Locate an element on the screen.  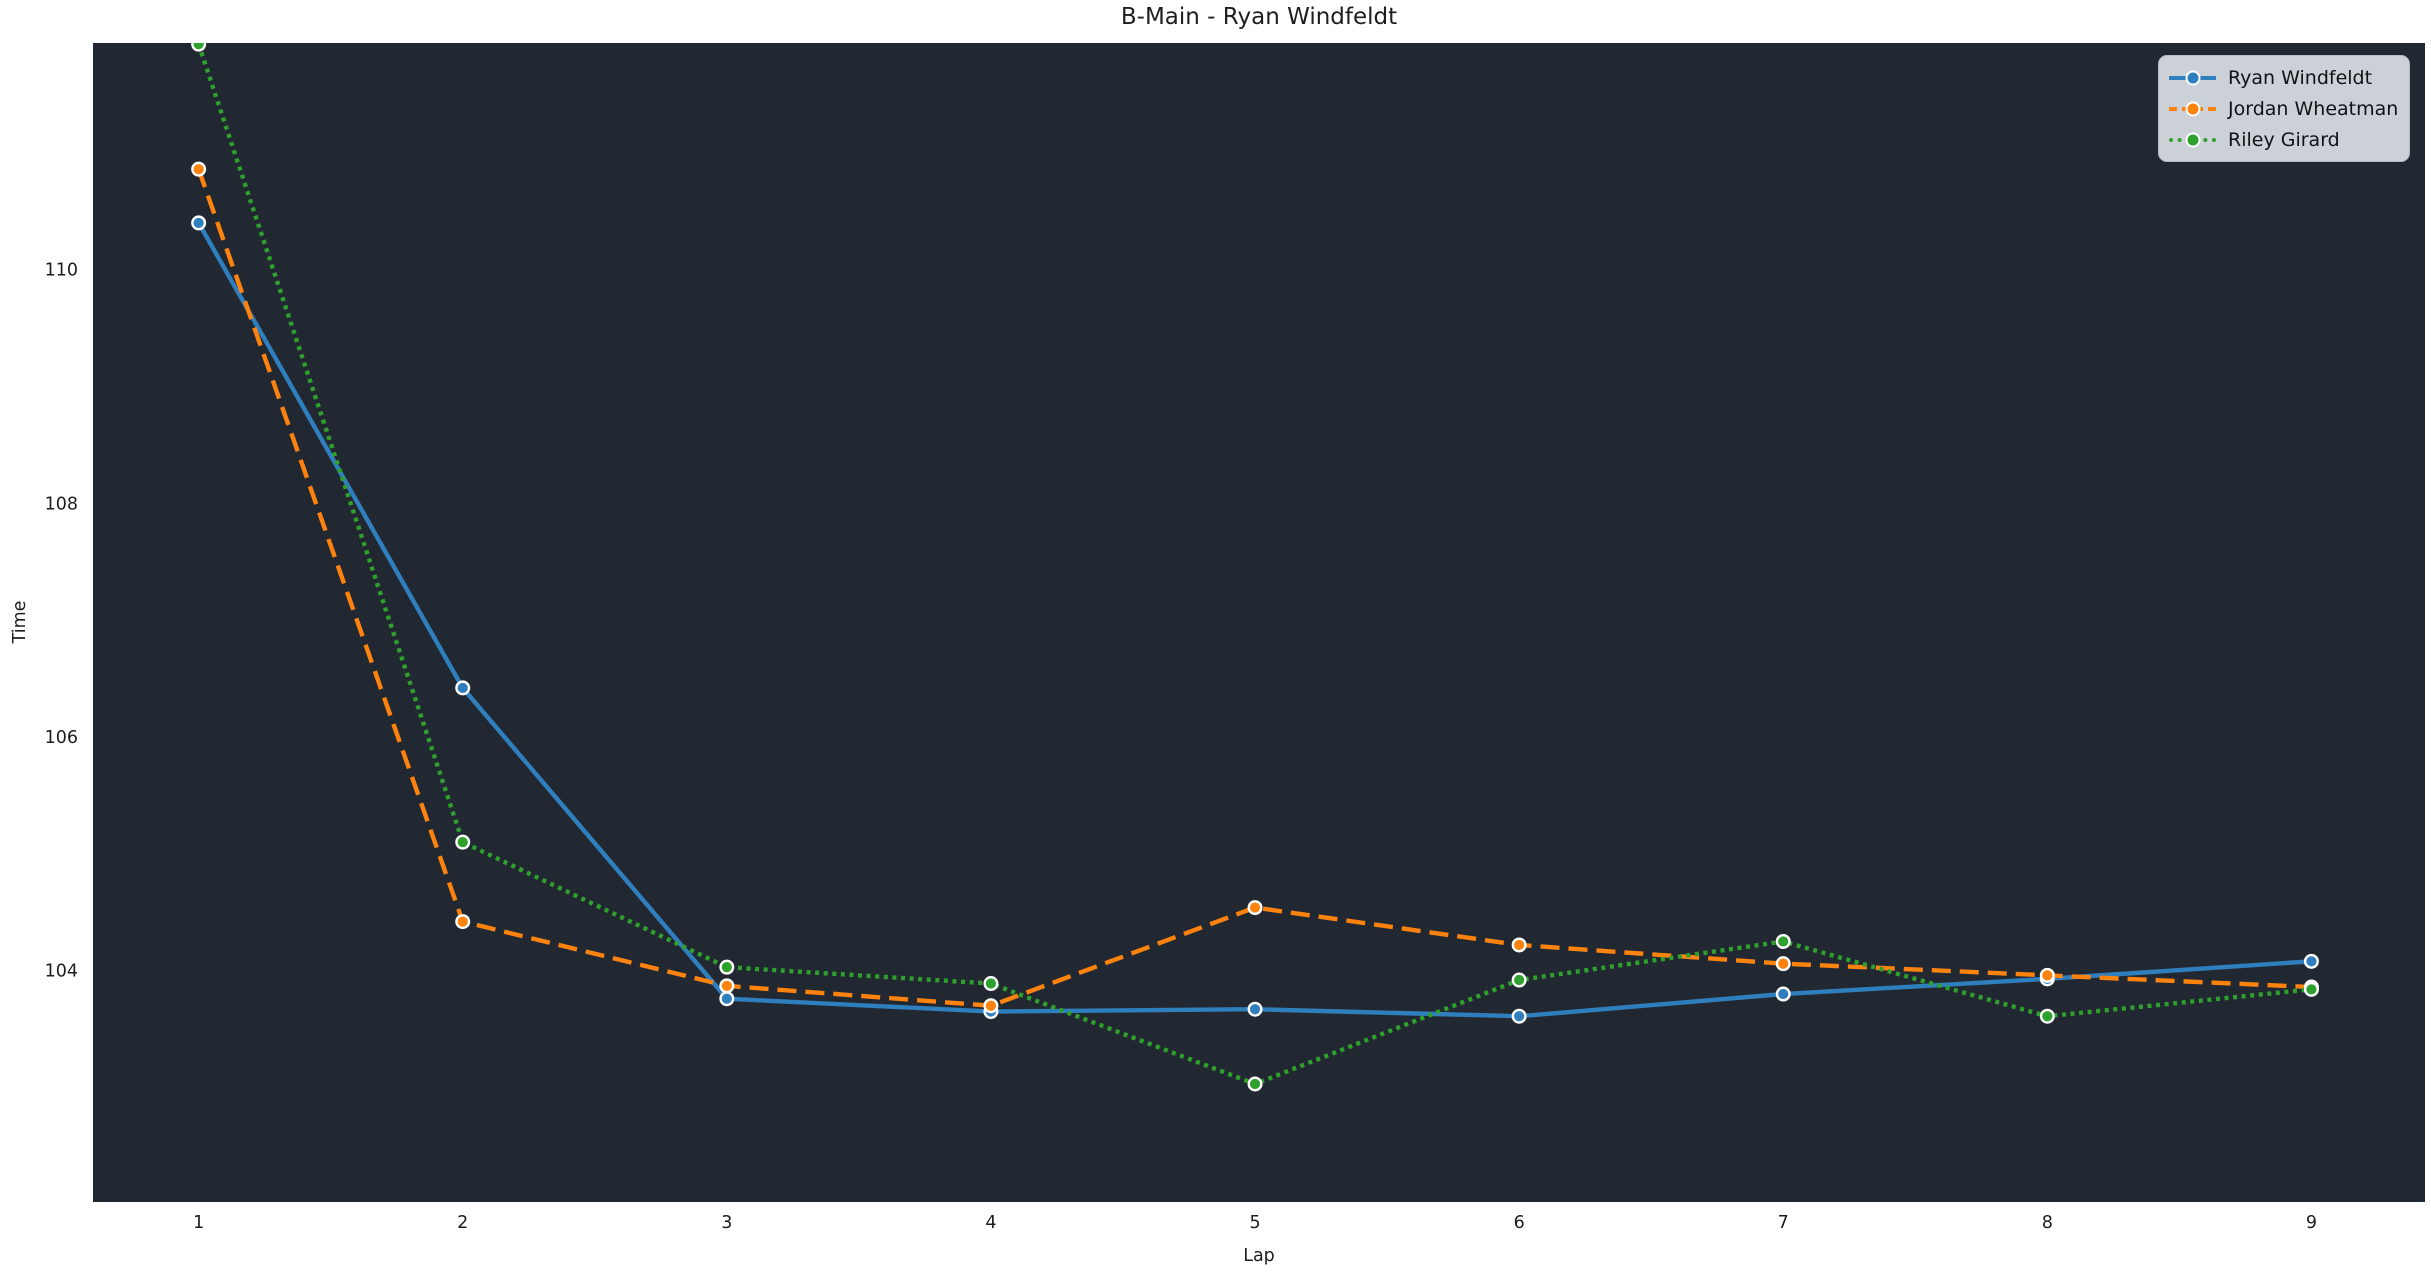
x-tick-label: 5 is located at coordinates (1254, 1223).